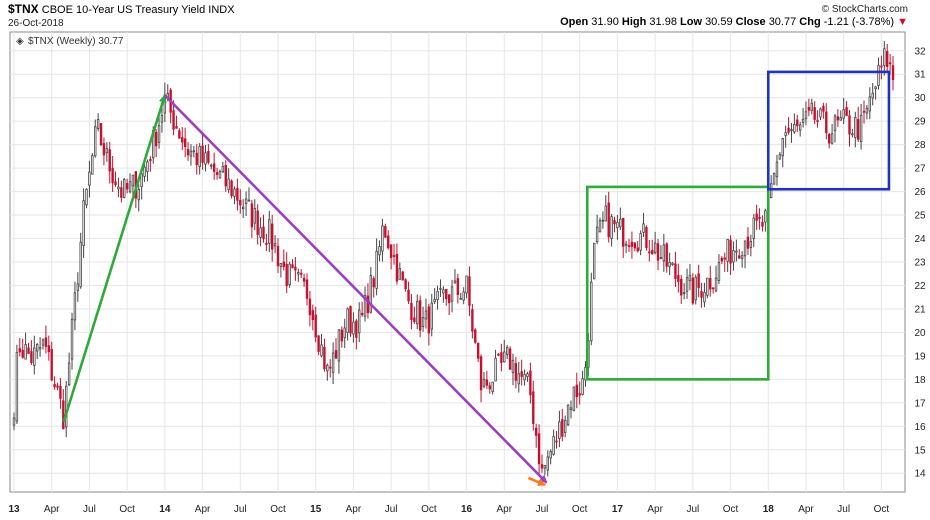 The height and width of the screenshot is (520, 930). What do you see at coordinates (920, 380) in the screenshot?
I see `y-tick-label: 18` at bounding box center [920, 380].